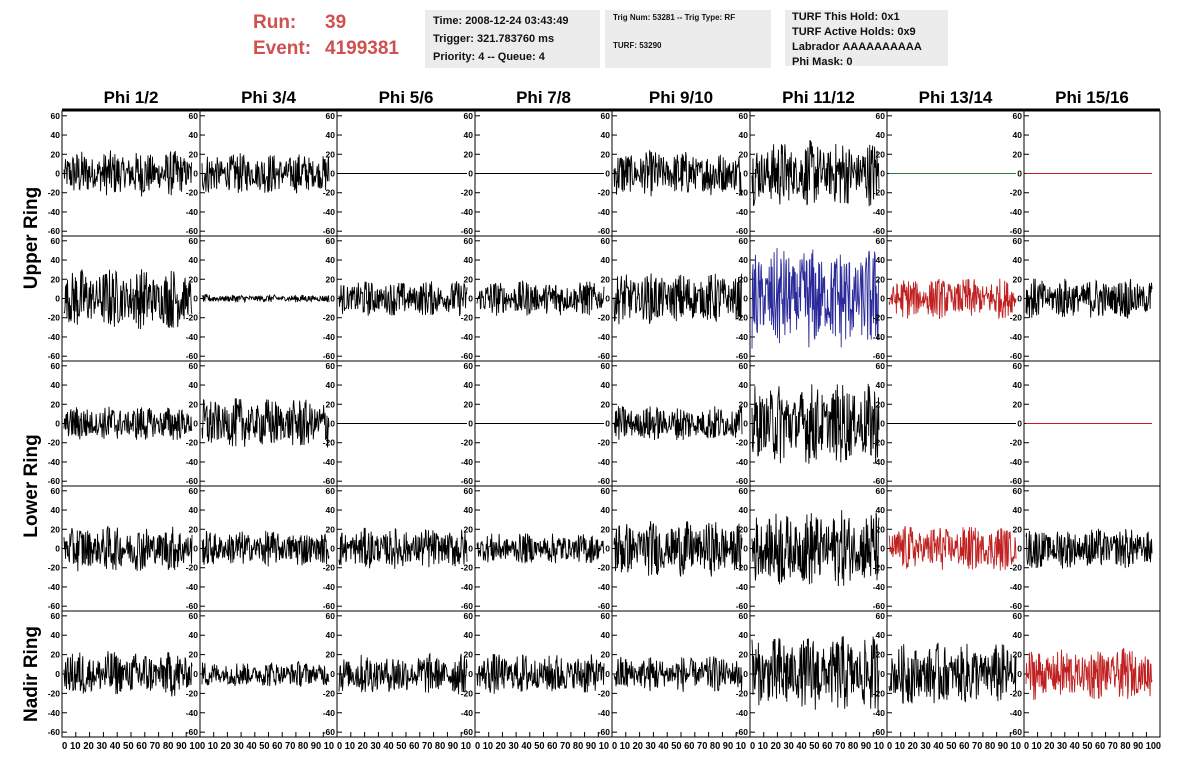  I want to click on column-header: Phi 11/12, so click(818, 97).